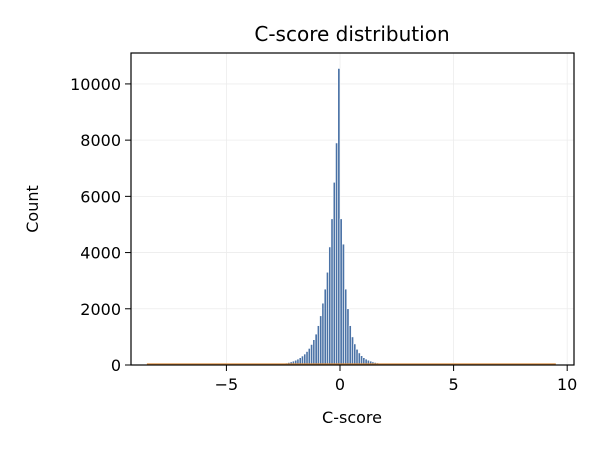 The height and width of the screenshot is (450, 600). What do you see at coordinates (340, 384) in the screenshot?
I see `x-tick-label: 0` at bounding box center [340, 384].